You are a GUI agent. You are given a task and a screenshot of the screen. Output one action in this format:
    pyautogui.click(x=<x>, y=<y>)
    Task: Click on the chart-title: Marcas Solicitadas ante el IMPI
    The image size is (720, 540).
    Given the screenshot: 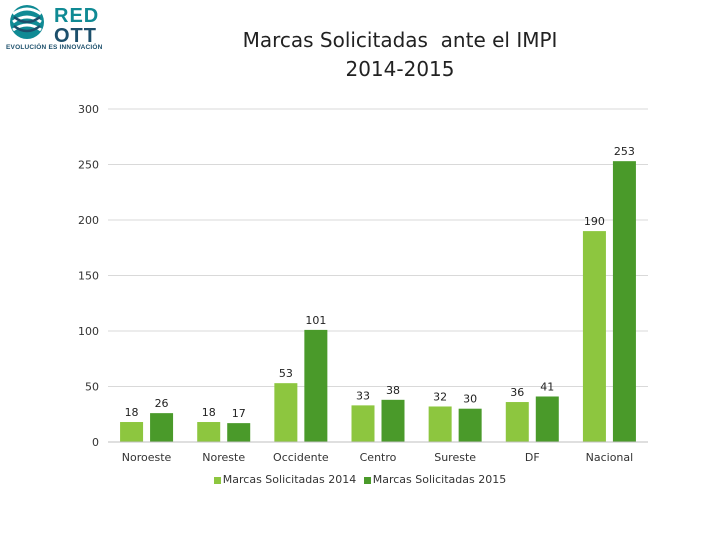 What is the action you would take?
    pyautogui.click(x=400, y=40)
    